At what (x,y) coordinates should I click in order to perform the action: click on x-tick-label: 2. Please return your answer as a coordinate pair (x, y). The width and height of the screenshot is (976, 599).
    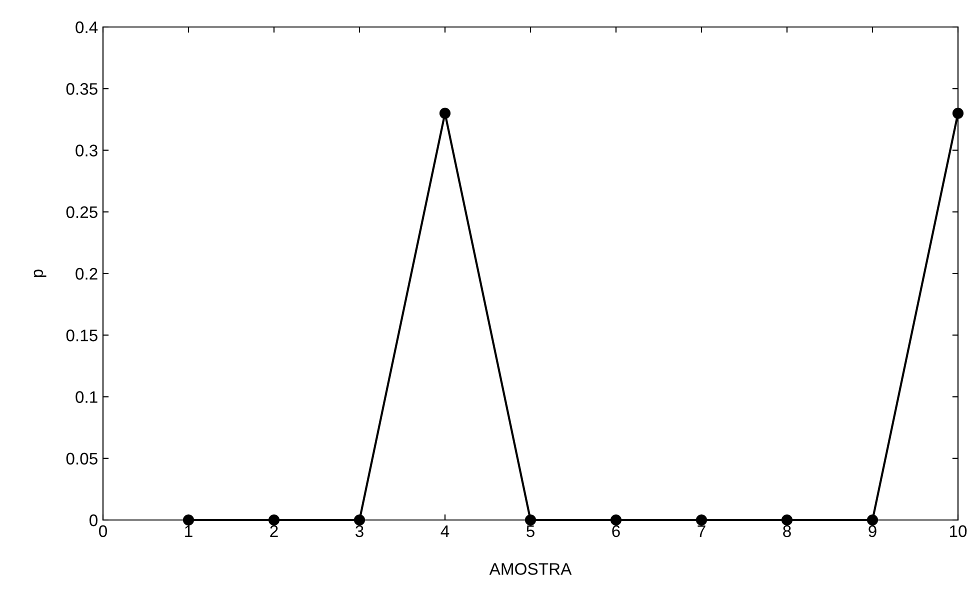
    Looking at the image, I should click on (274, 531).